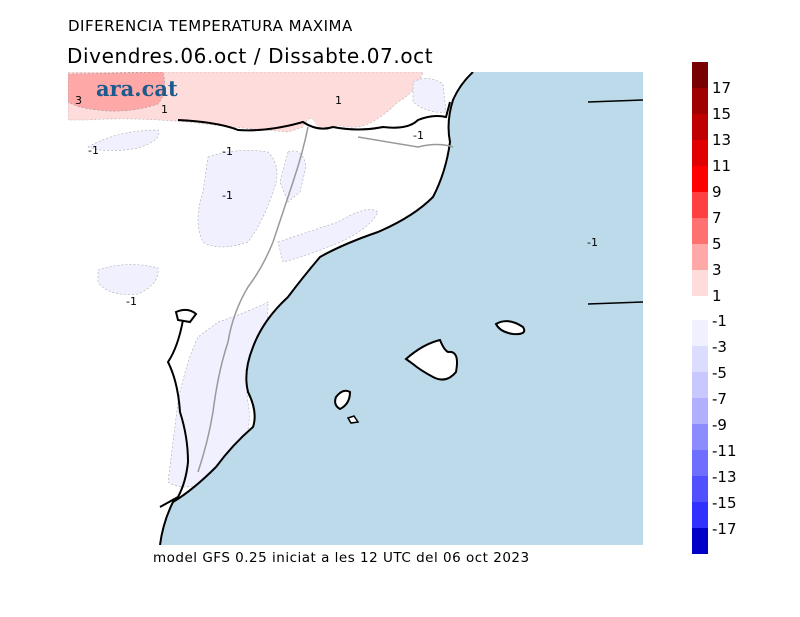 The height and width of the screenshot is (617, 800). Describe the element at coordinates (717, 244) in the screenshot. I see `colorbar-label: 5` at that location.